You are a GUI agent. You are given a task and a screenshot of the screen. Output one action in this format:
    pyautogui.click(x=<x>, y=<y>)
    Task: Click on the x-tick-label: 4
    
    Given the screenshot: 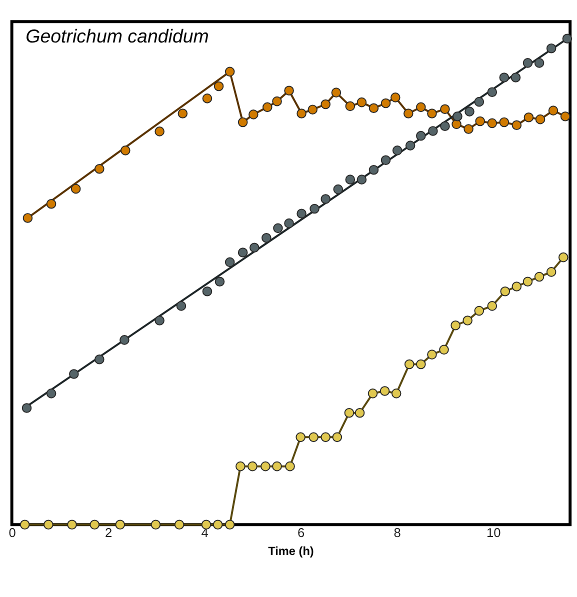 What is the action you would take?
    pyautogui.click(x=204, y=532)
    